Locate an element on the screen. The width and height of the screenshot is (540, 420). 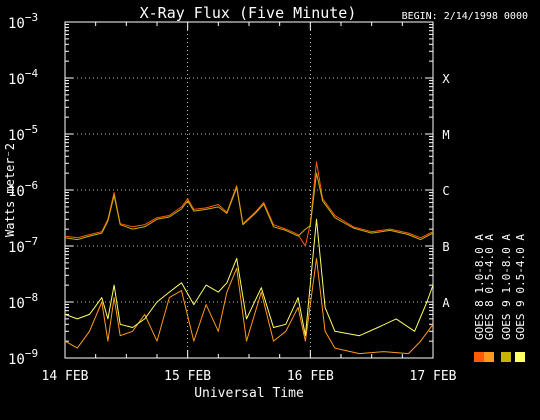
begin-date-label: BEGIN: 2/14/1998 0000 is located at coordinates (465, 16).